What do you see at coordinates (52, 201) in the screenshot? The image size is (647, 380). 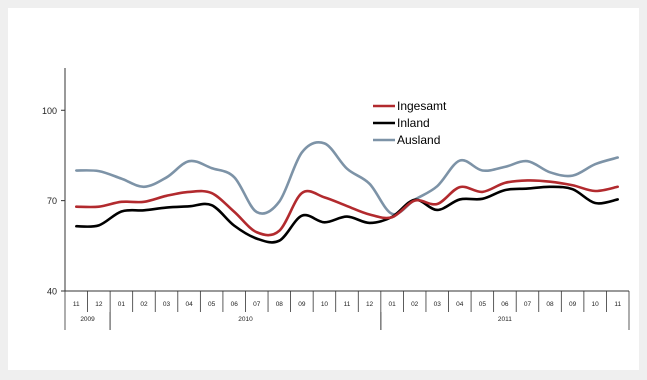 I see `y-tick-label: 70` at bounding box center [52, 201].